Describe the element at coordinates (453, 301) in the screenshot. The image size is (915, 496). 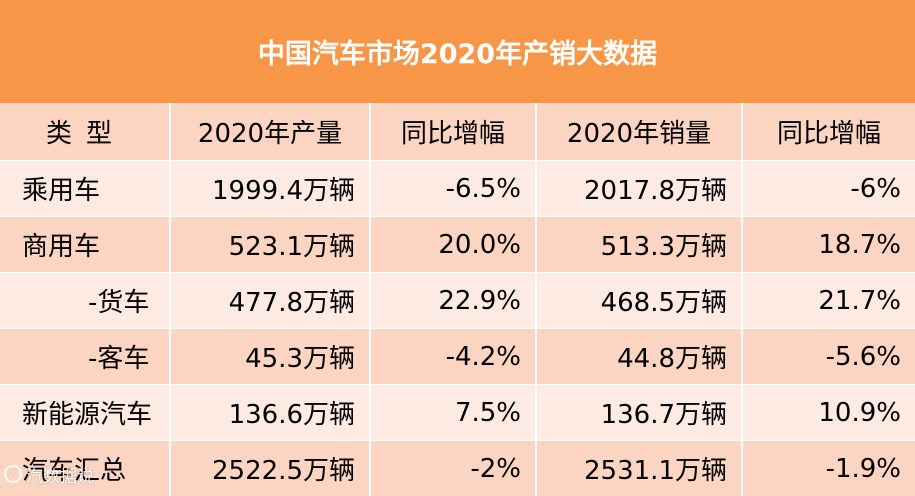
I see `cell-production-growth: 22.9%` at that location.